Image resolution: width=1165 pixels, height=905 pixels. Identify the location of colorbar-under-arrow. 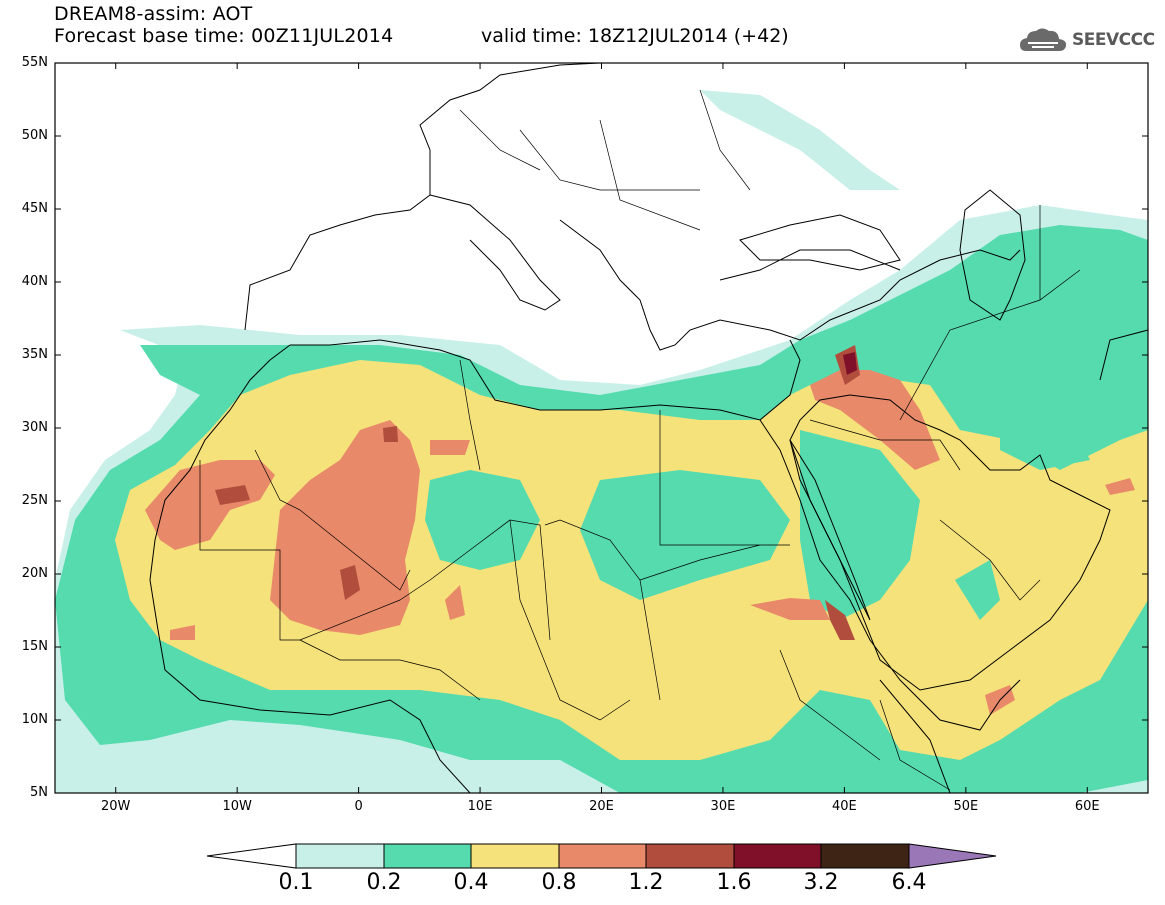
(251, 856).